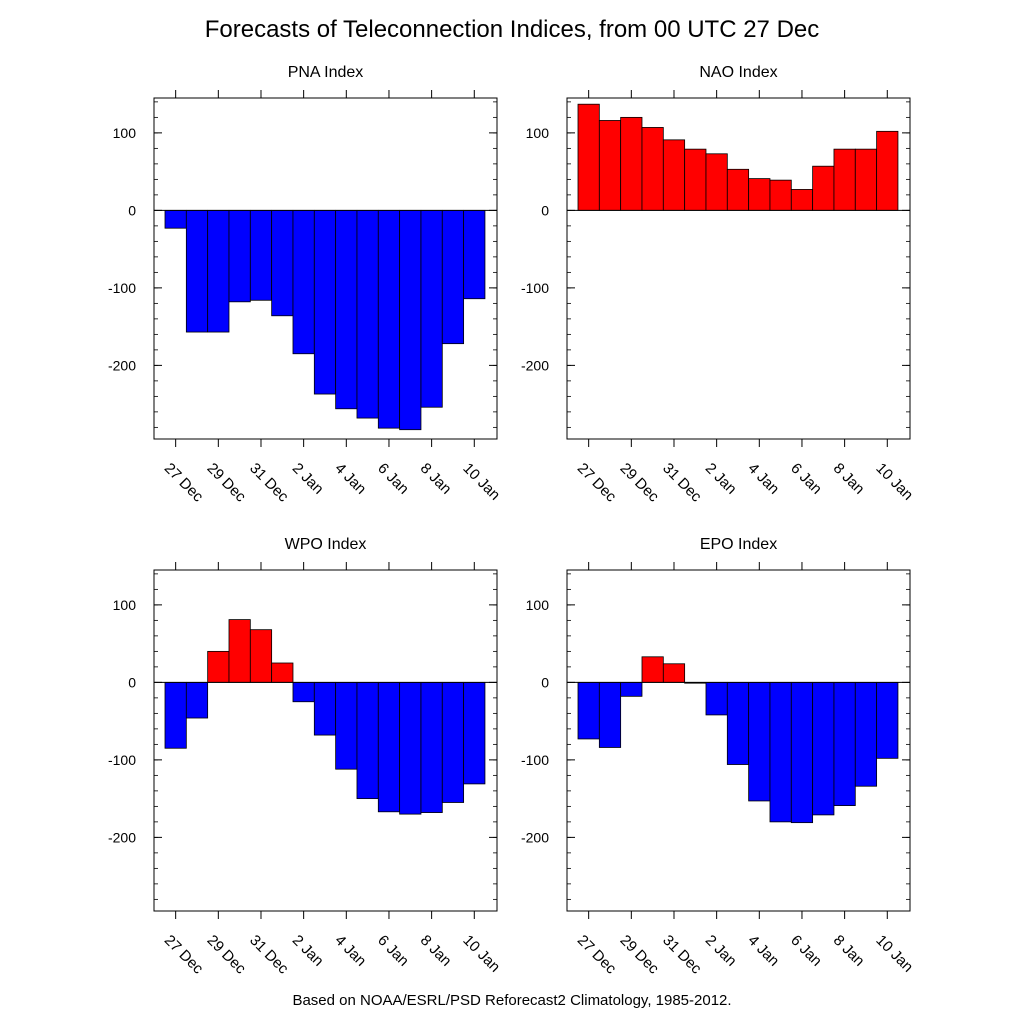 This screenshot has height=1024, width=1024. What do you see at coordinates (326, 544) in the screenshot?
I see `chart-title: WPO Index` at bounding box center [326, 544].